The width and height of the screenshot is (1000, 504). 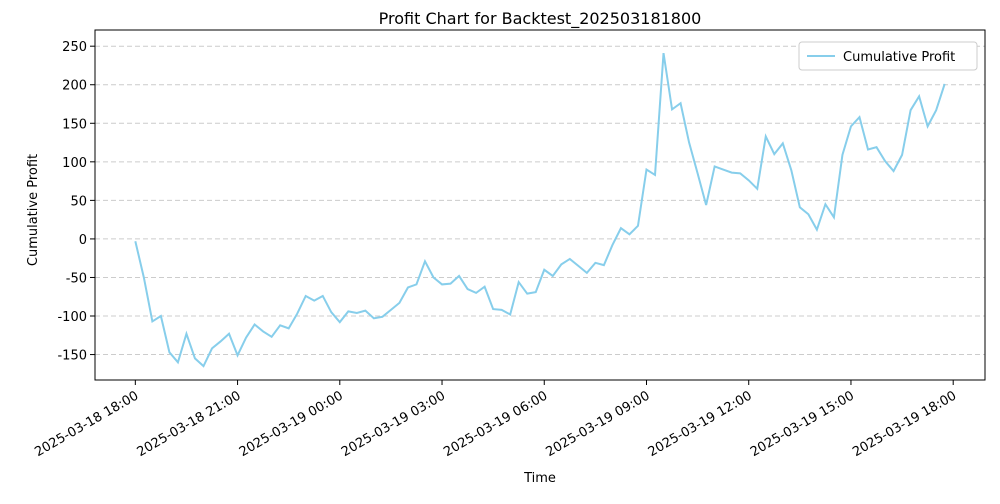 I want to click on legend-box, so click(x=888, y=56).